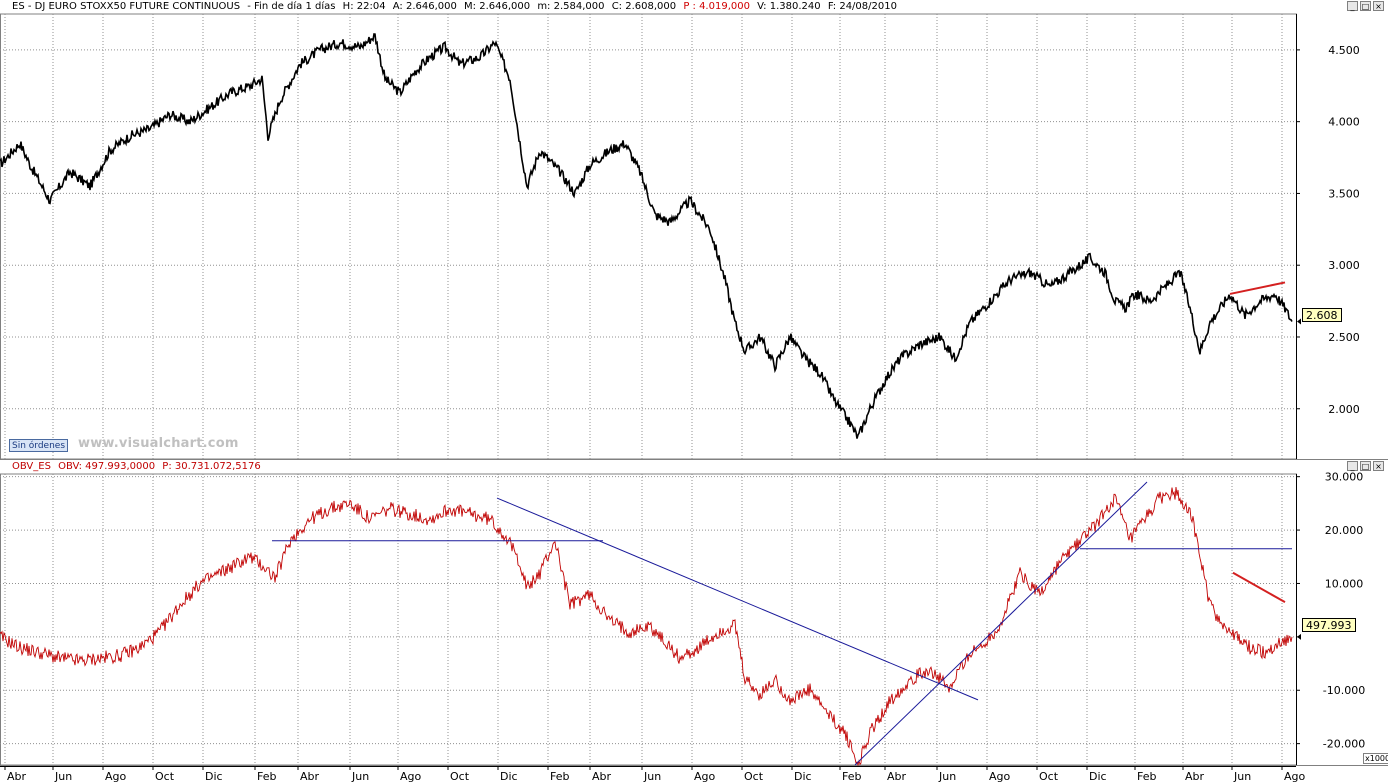 The height and width of the screenshot is (783, 1388). Describe the element at coordinates (1259, 587) in the screenshot. I see `obv-red-trendline` at that location.